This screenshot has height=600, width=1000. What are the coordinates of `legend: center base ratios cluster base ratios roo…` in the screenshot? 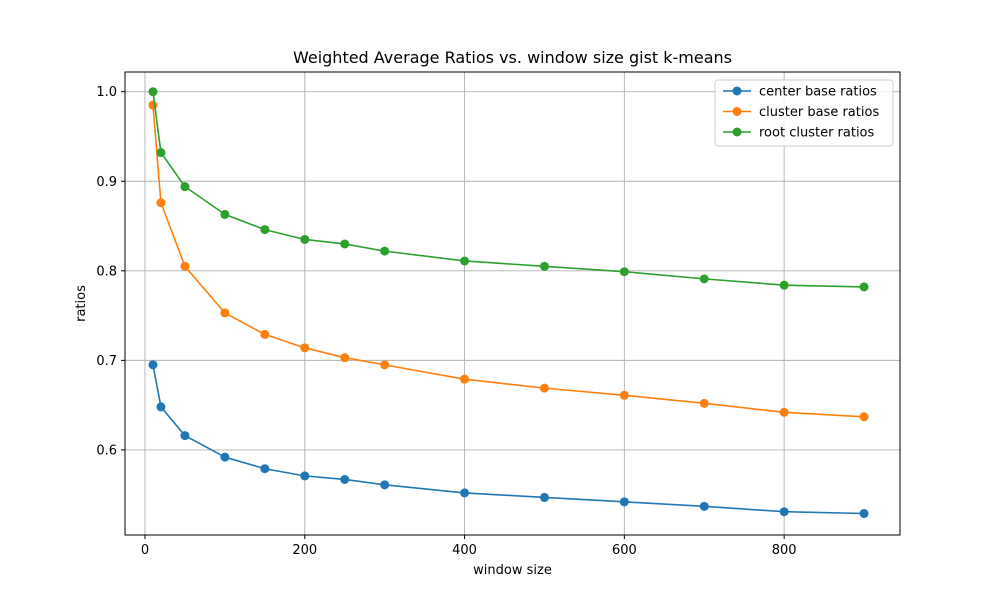 It's located at (804, 113).